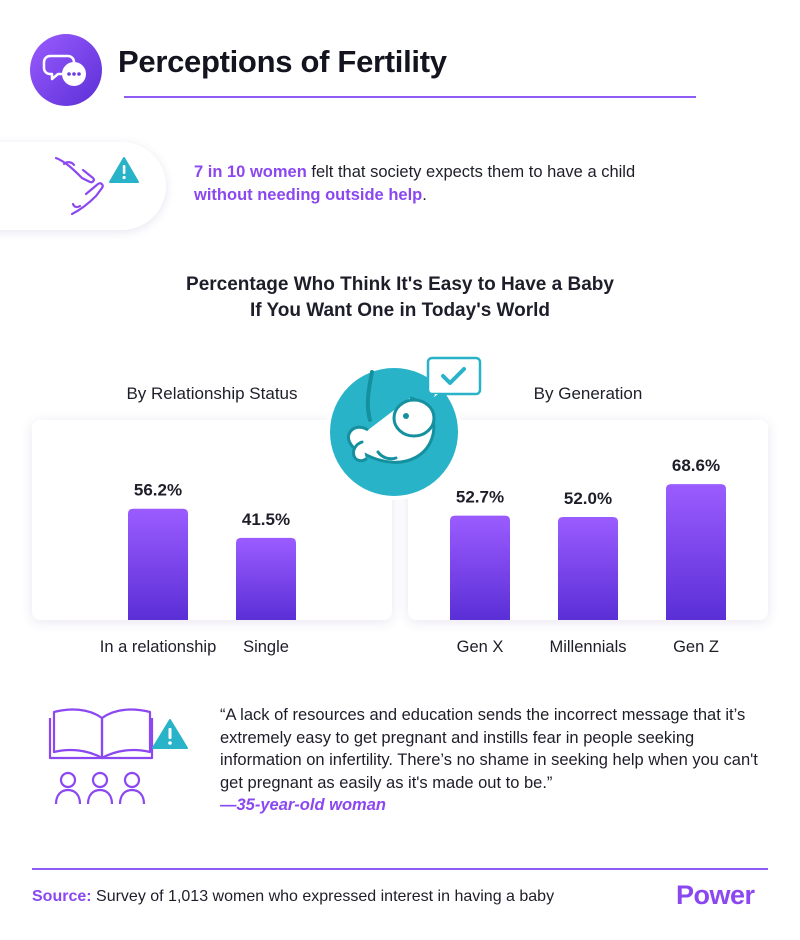 This screenshot has height=940, width=800. I want to click on category-label: Gen Z, so click(696, 647).